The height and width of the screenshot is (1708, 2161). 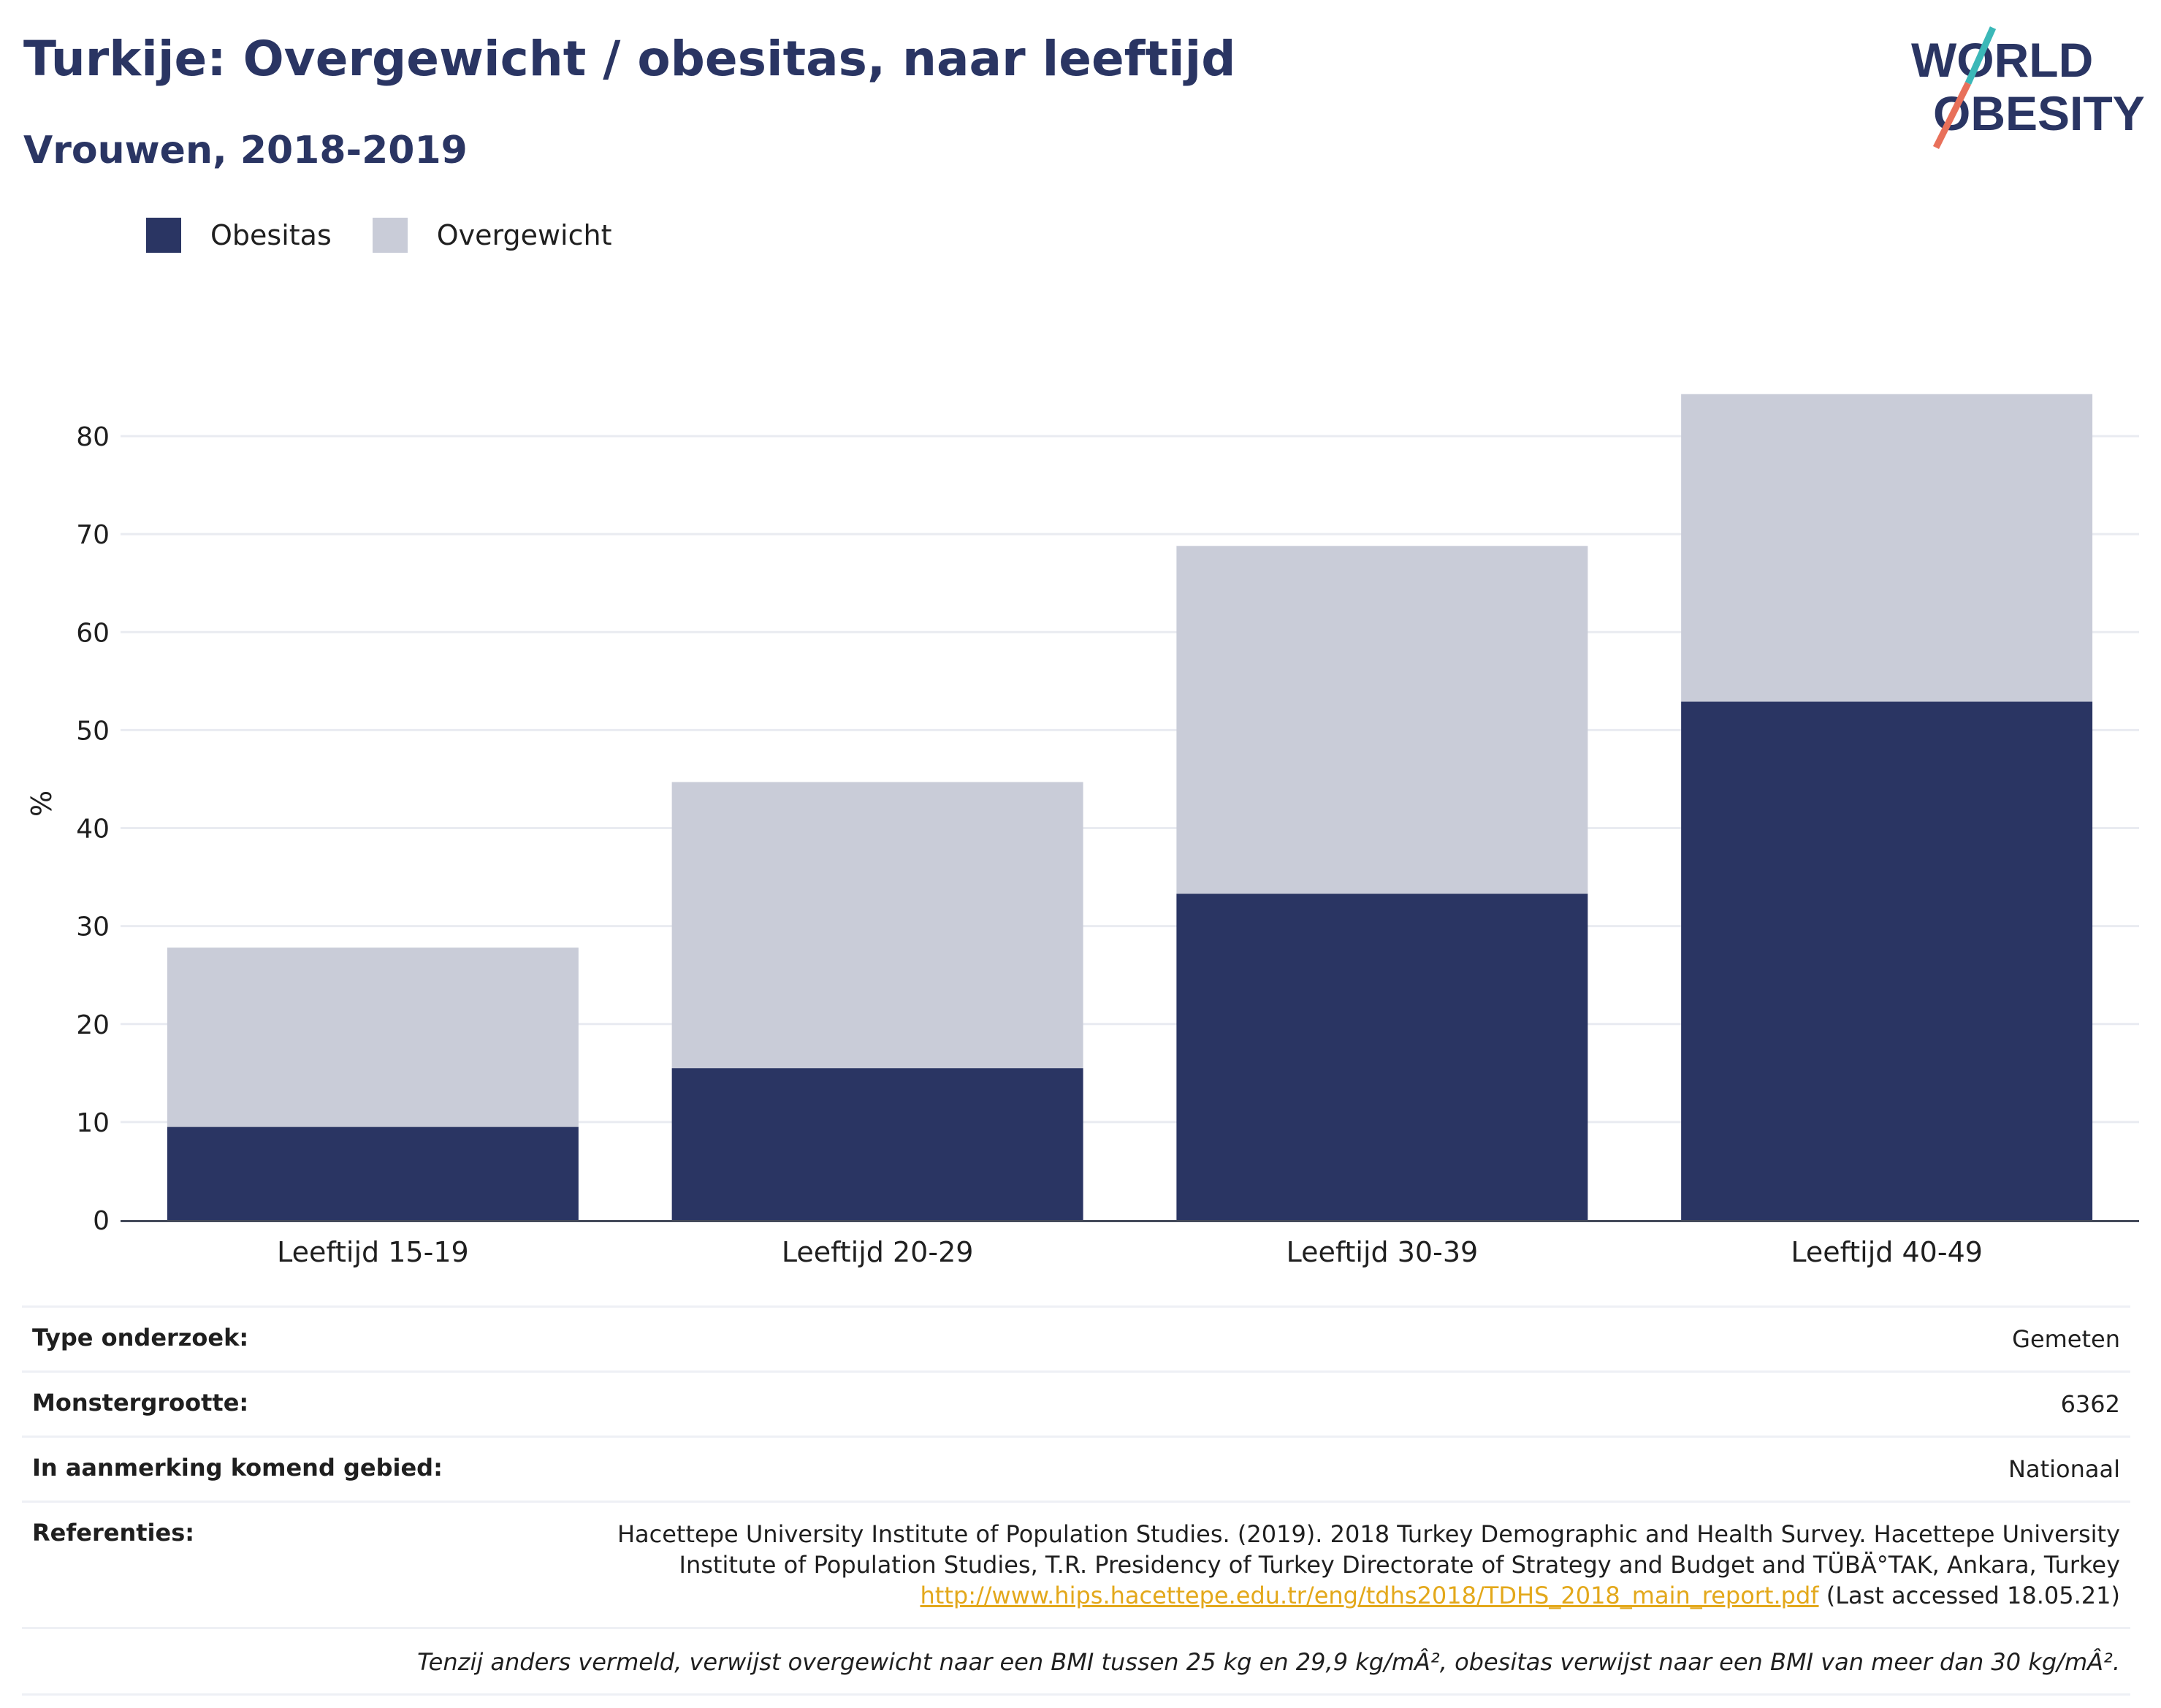 What do you see at coordinates (1969, 1595) in the screenshot?
I see `references-accessed: (Last accessed 18.05.21)` at bounding box center [1969, 1595].